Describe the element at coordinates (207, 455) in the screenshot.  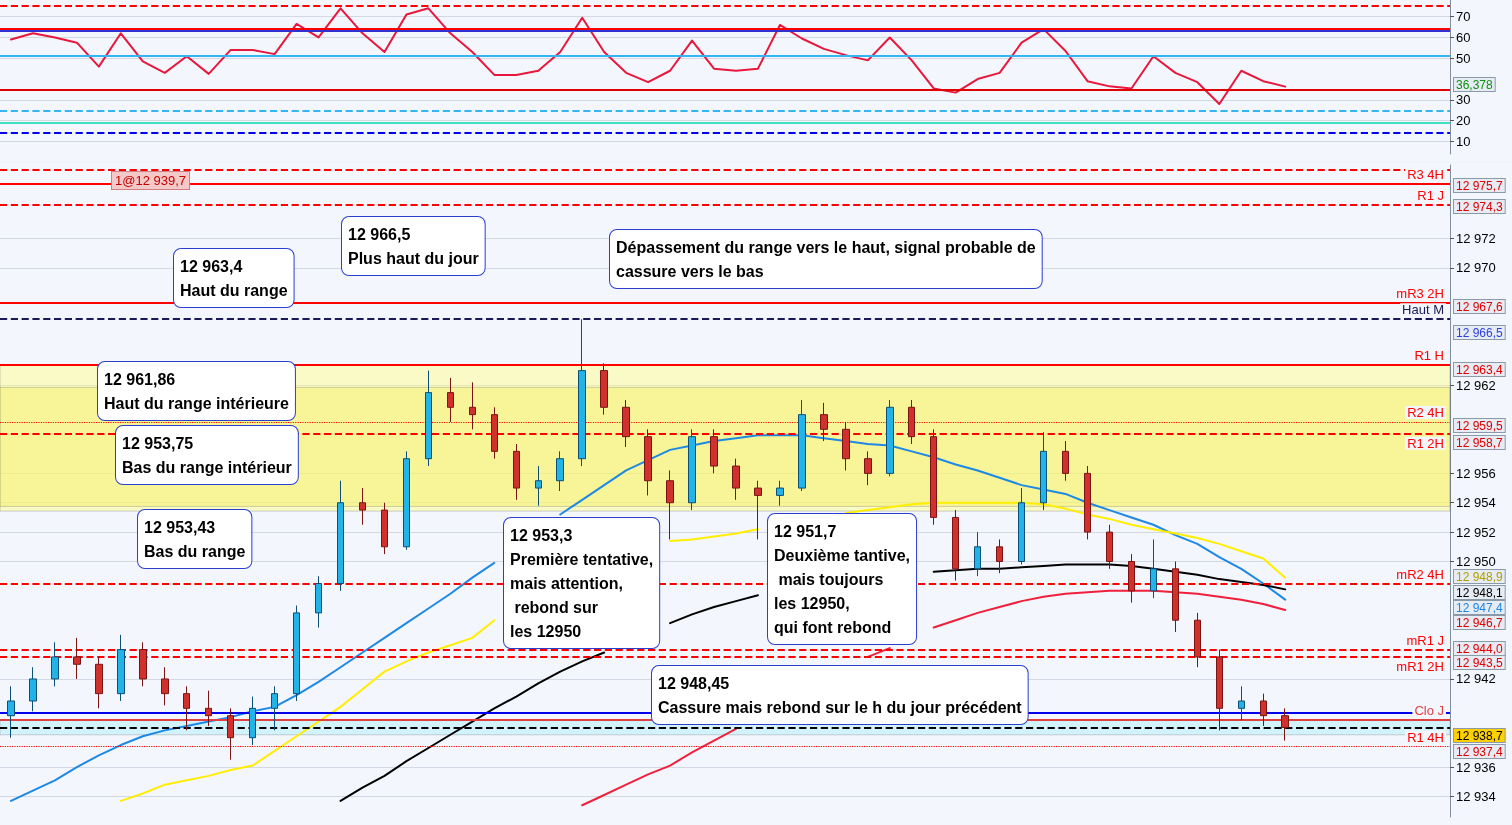
I see `annotation: 12 953,75 Bas du range intérieur` at that location.